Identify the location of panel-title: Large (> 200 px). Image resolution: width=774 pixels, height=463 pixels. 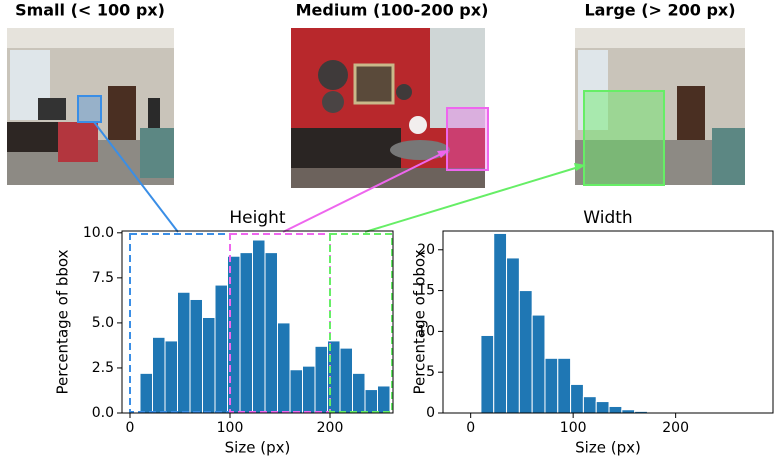
(659, 10).